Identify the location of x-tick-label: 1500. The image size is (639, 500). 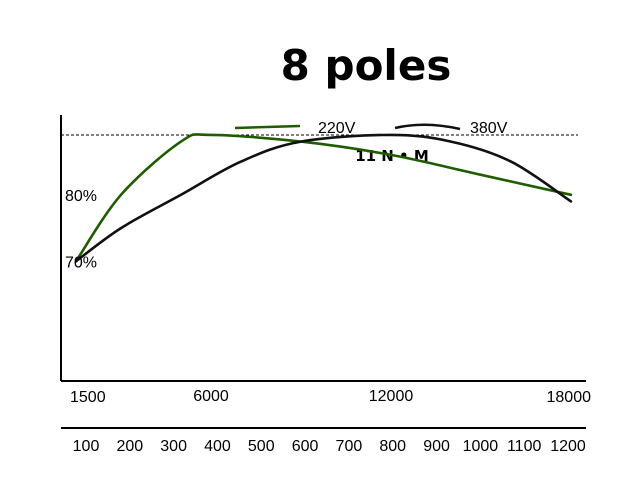
(88, 397).